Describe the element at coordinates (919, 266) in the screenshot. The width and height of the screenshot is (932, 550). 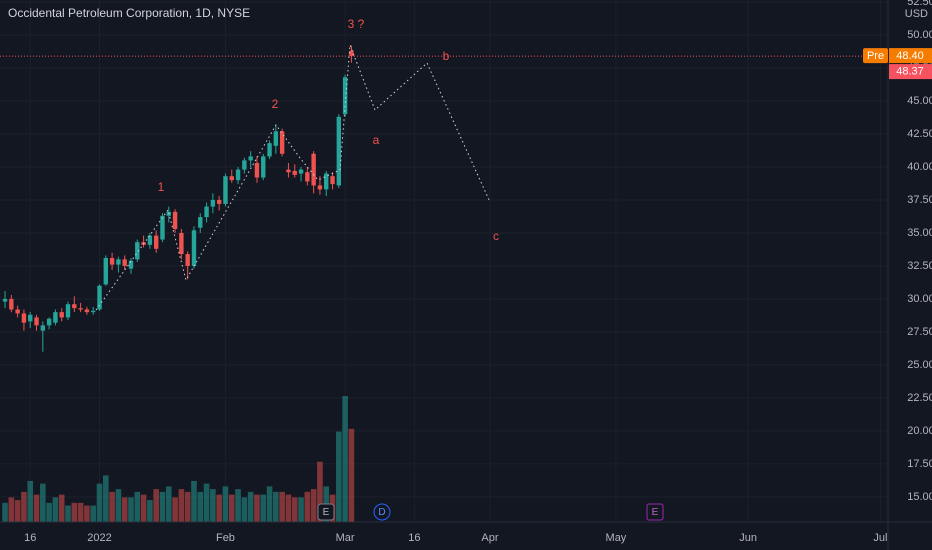
I see `y-tick-label: 32.50` at that location.